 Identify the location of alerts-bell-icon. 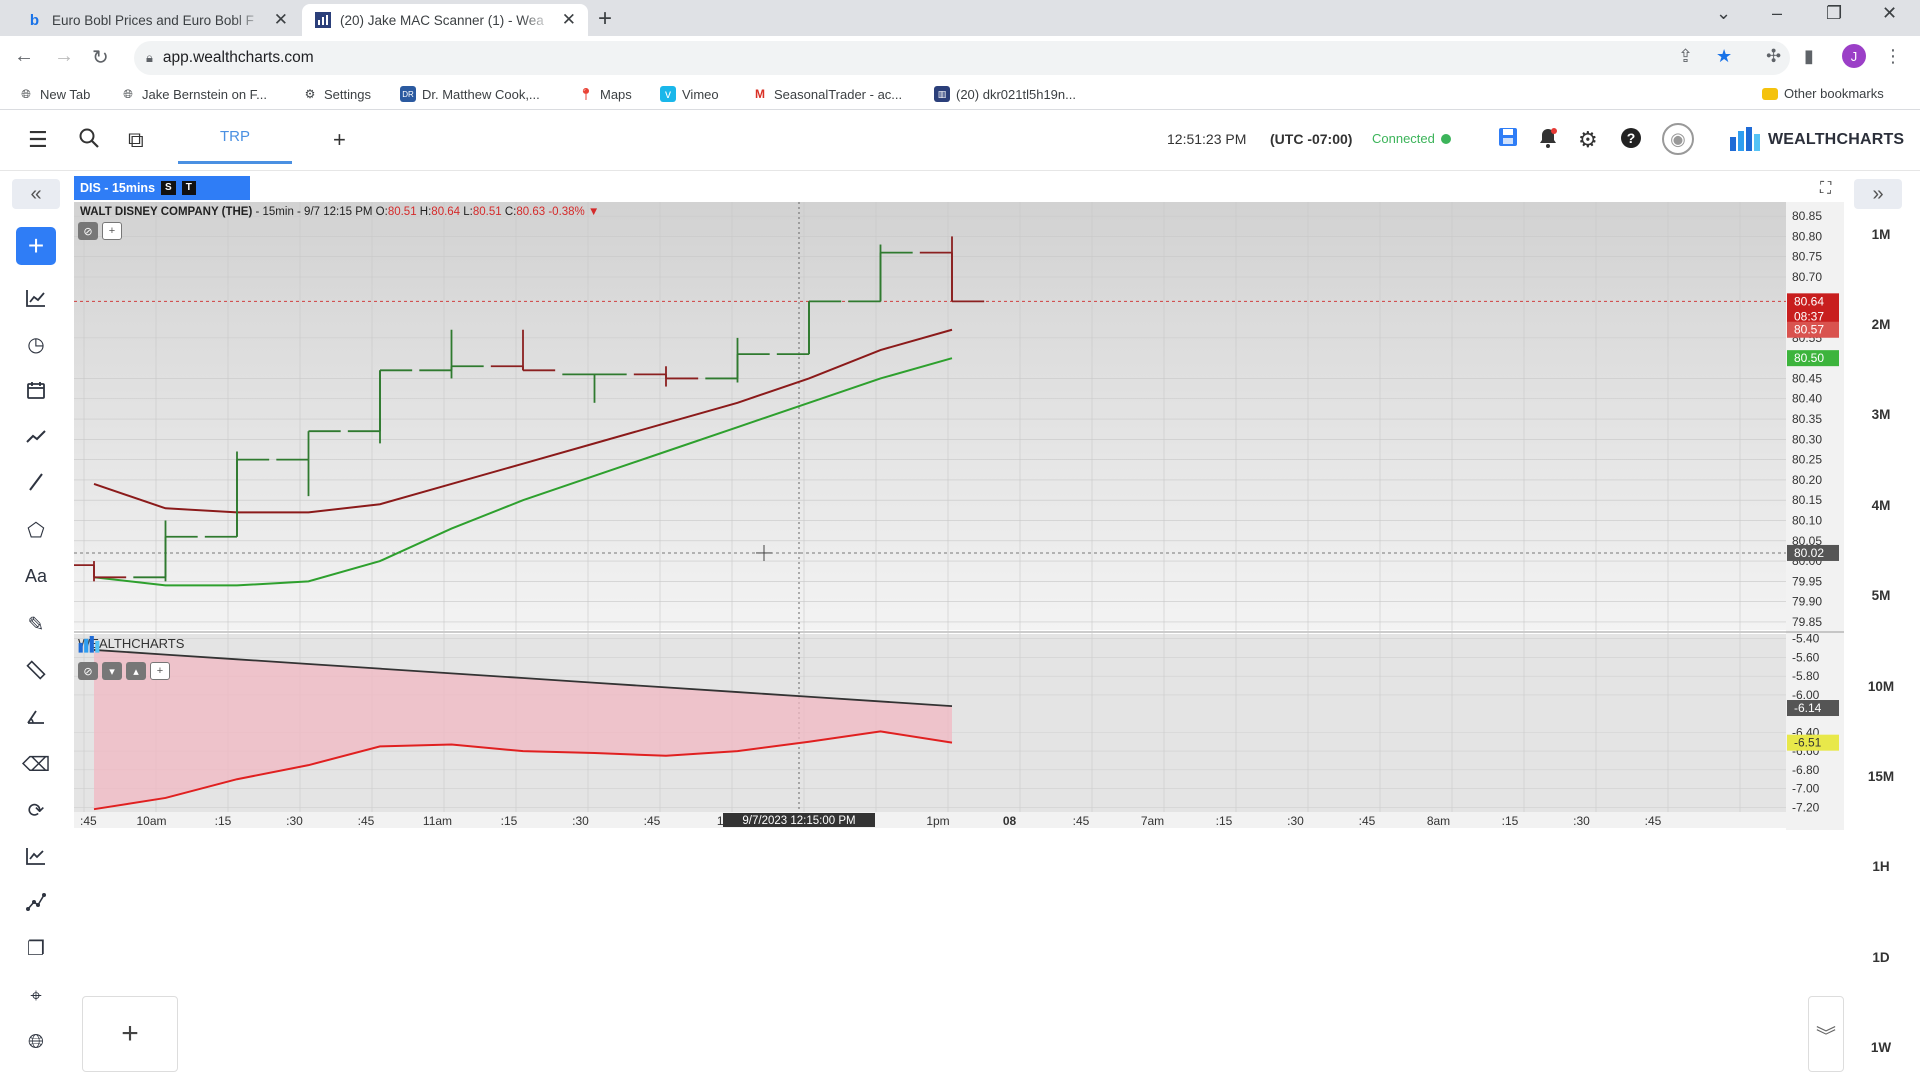
(1548, 141).